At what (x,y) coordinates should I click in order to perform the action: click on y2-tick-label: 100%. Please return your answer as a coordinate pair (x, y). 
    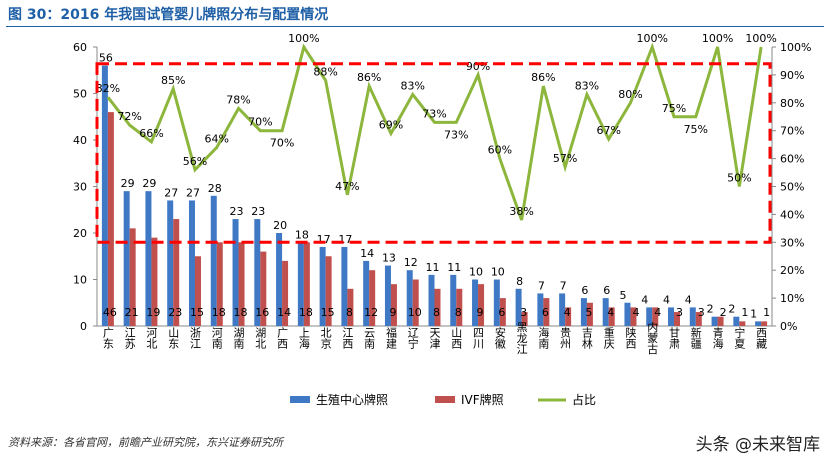
    Looking at the image, I should click on (795, 47).